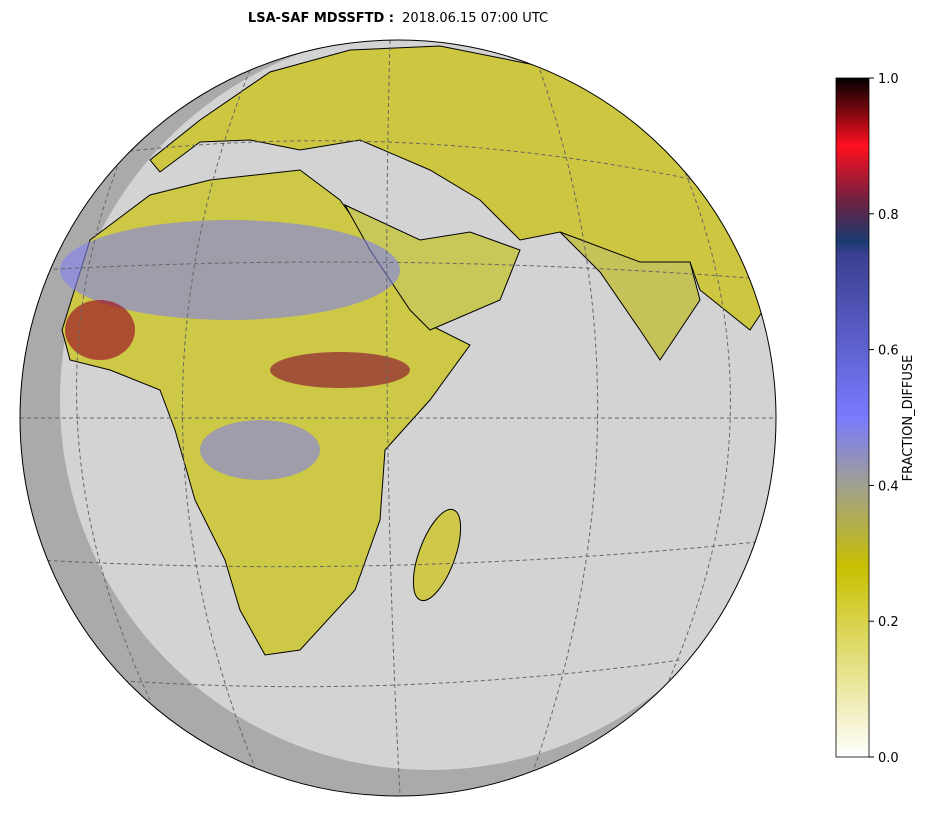 The image size is (929, 818). I want to click on congo-band, so click(260, 450).